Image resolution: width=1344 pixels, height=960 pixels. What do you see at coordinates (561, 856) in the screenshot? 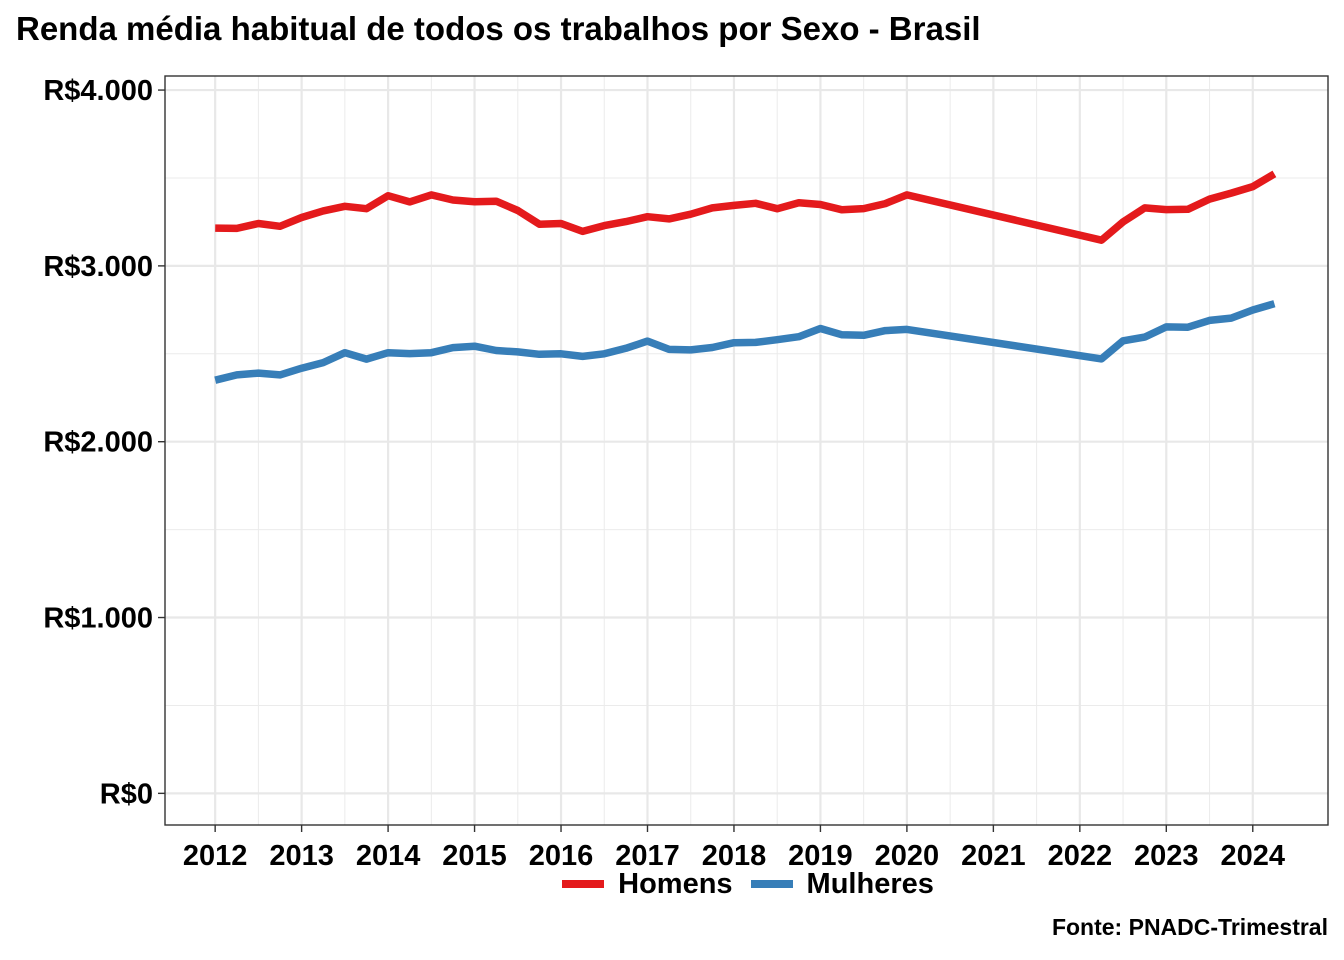
I see `x-tick-label: 2016` at bounding box center [561, 856].